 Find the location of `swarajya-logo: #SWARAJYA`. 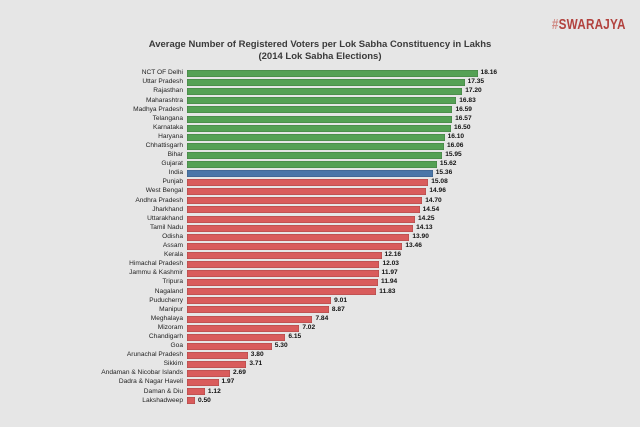

swarajya-logo: #SWARAJYA is located at coordinates (589, 24).